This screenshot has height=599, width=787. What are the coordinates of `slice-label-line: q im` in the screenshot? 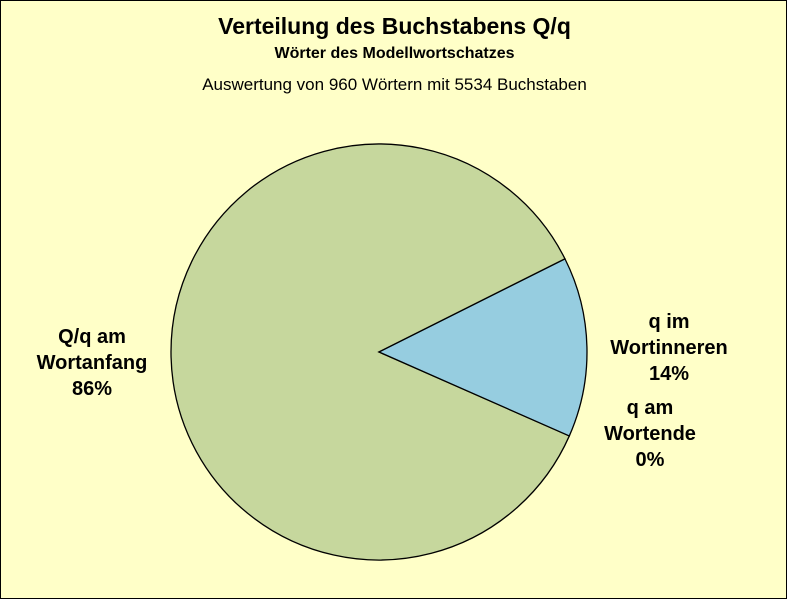 It's located at (669, 322).